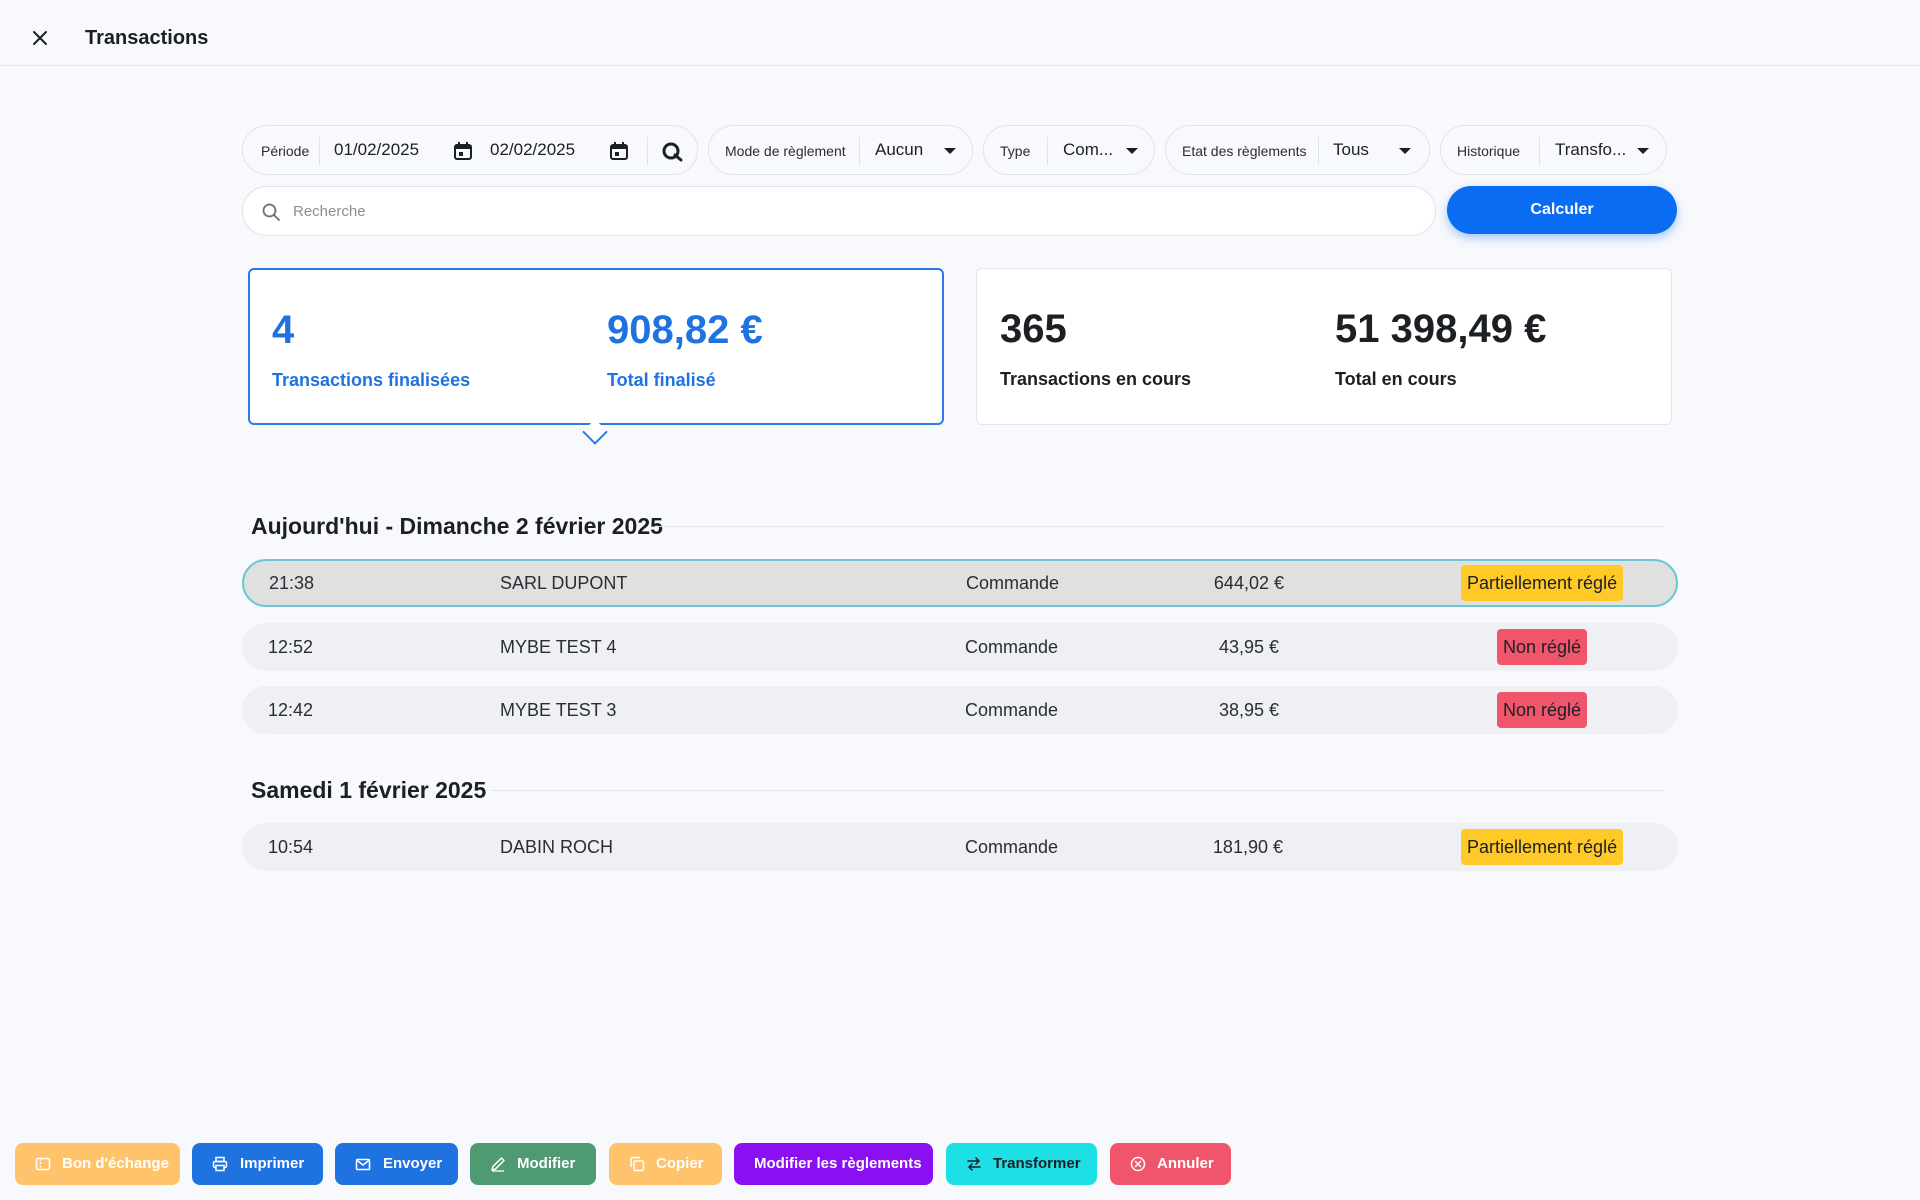 Image resolution: width=1920 pixels, height=1200 pixels. Describe the element at coordinates (147, 38) in the screenshot. I see `page-title: Transactions` at that location.